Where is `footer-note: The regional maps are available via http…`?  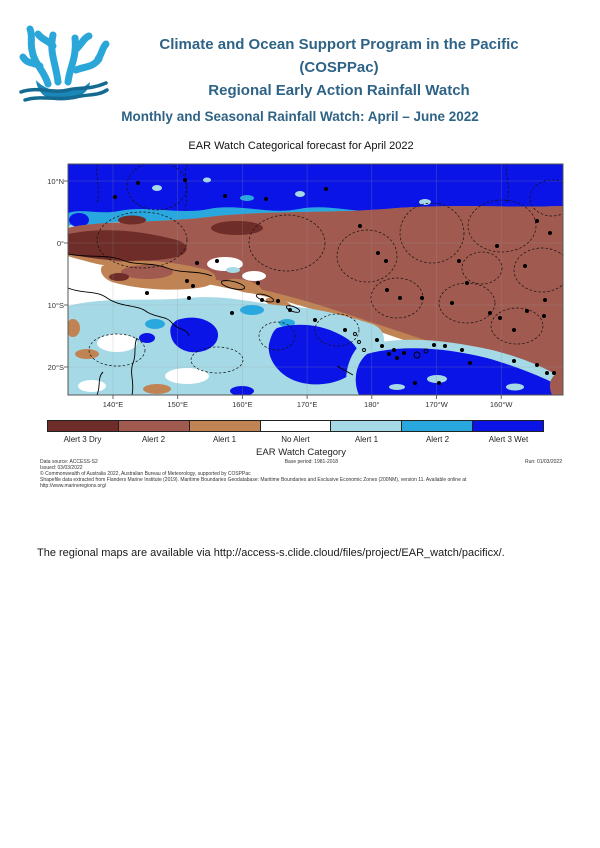 footer-note: The regional maps are available via http… is located at coordinates (271, 553).